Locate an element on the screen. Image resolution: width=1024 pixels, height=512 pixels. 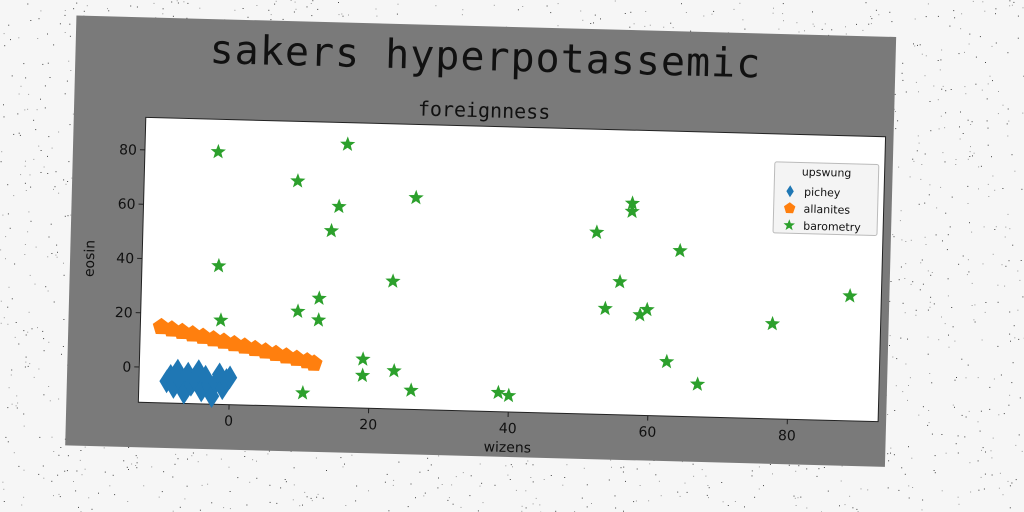
legend-items: pichey allanites barometry is located at coordinates (822, 210).